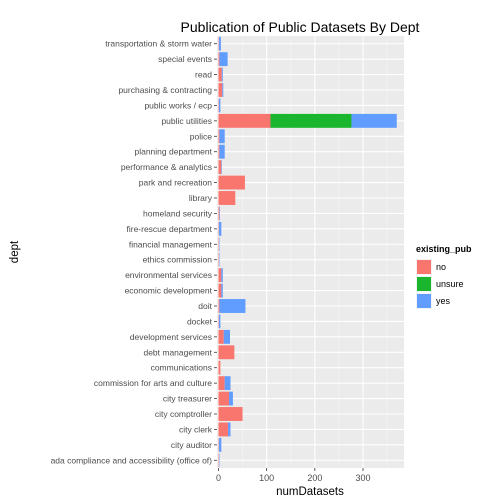  I want to click on y-tick-label: docket, so click(200, 321).